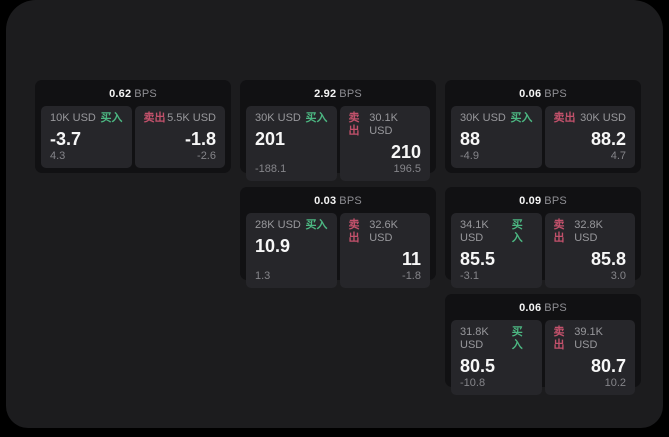  I want to click on buy-panel: 34.1K USD 买入 85.5 -3.1, so click(496, 250).